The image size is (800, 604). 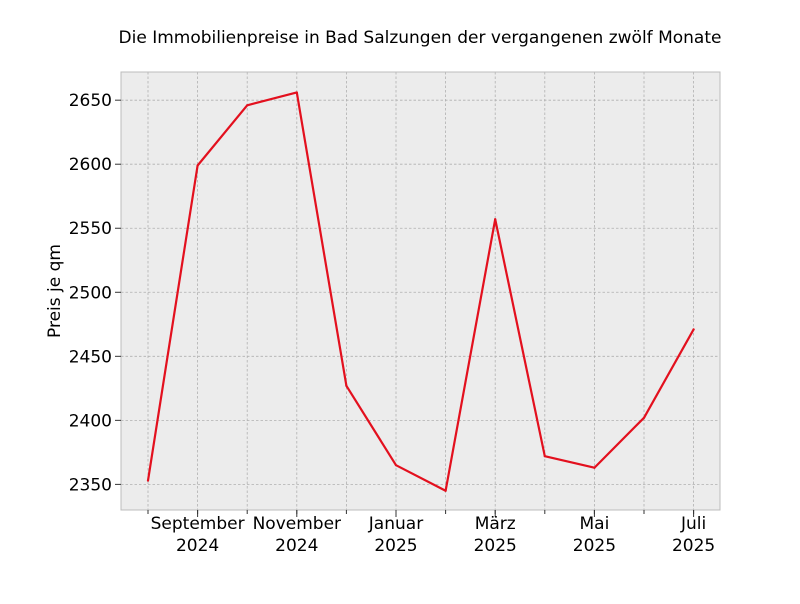 I want to click on x-tick-label-month: Januar, so click(x=395, y=524).